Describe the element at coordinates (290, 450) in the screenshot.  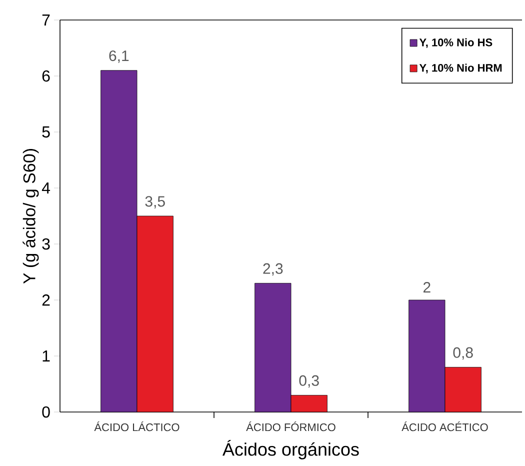
I see `x-axis-title: Ácidos orgánicos` at that location.